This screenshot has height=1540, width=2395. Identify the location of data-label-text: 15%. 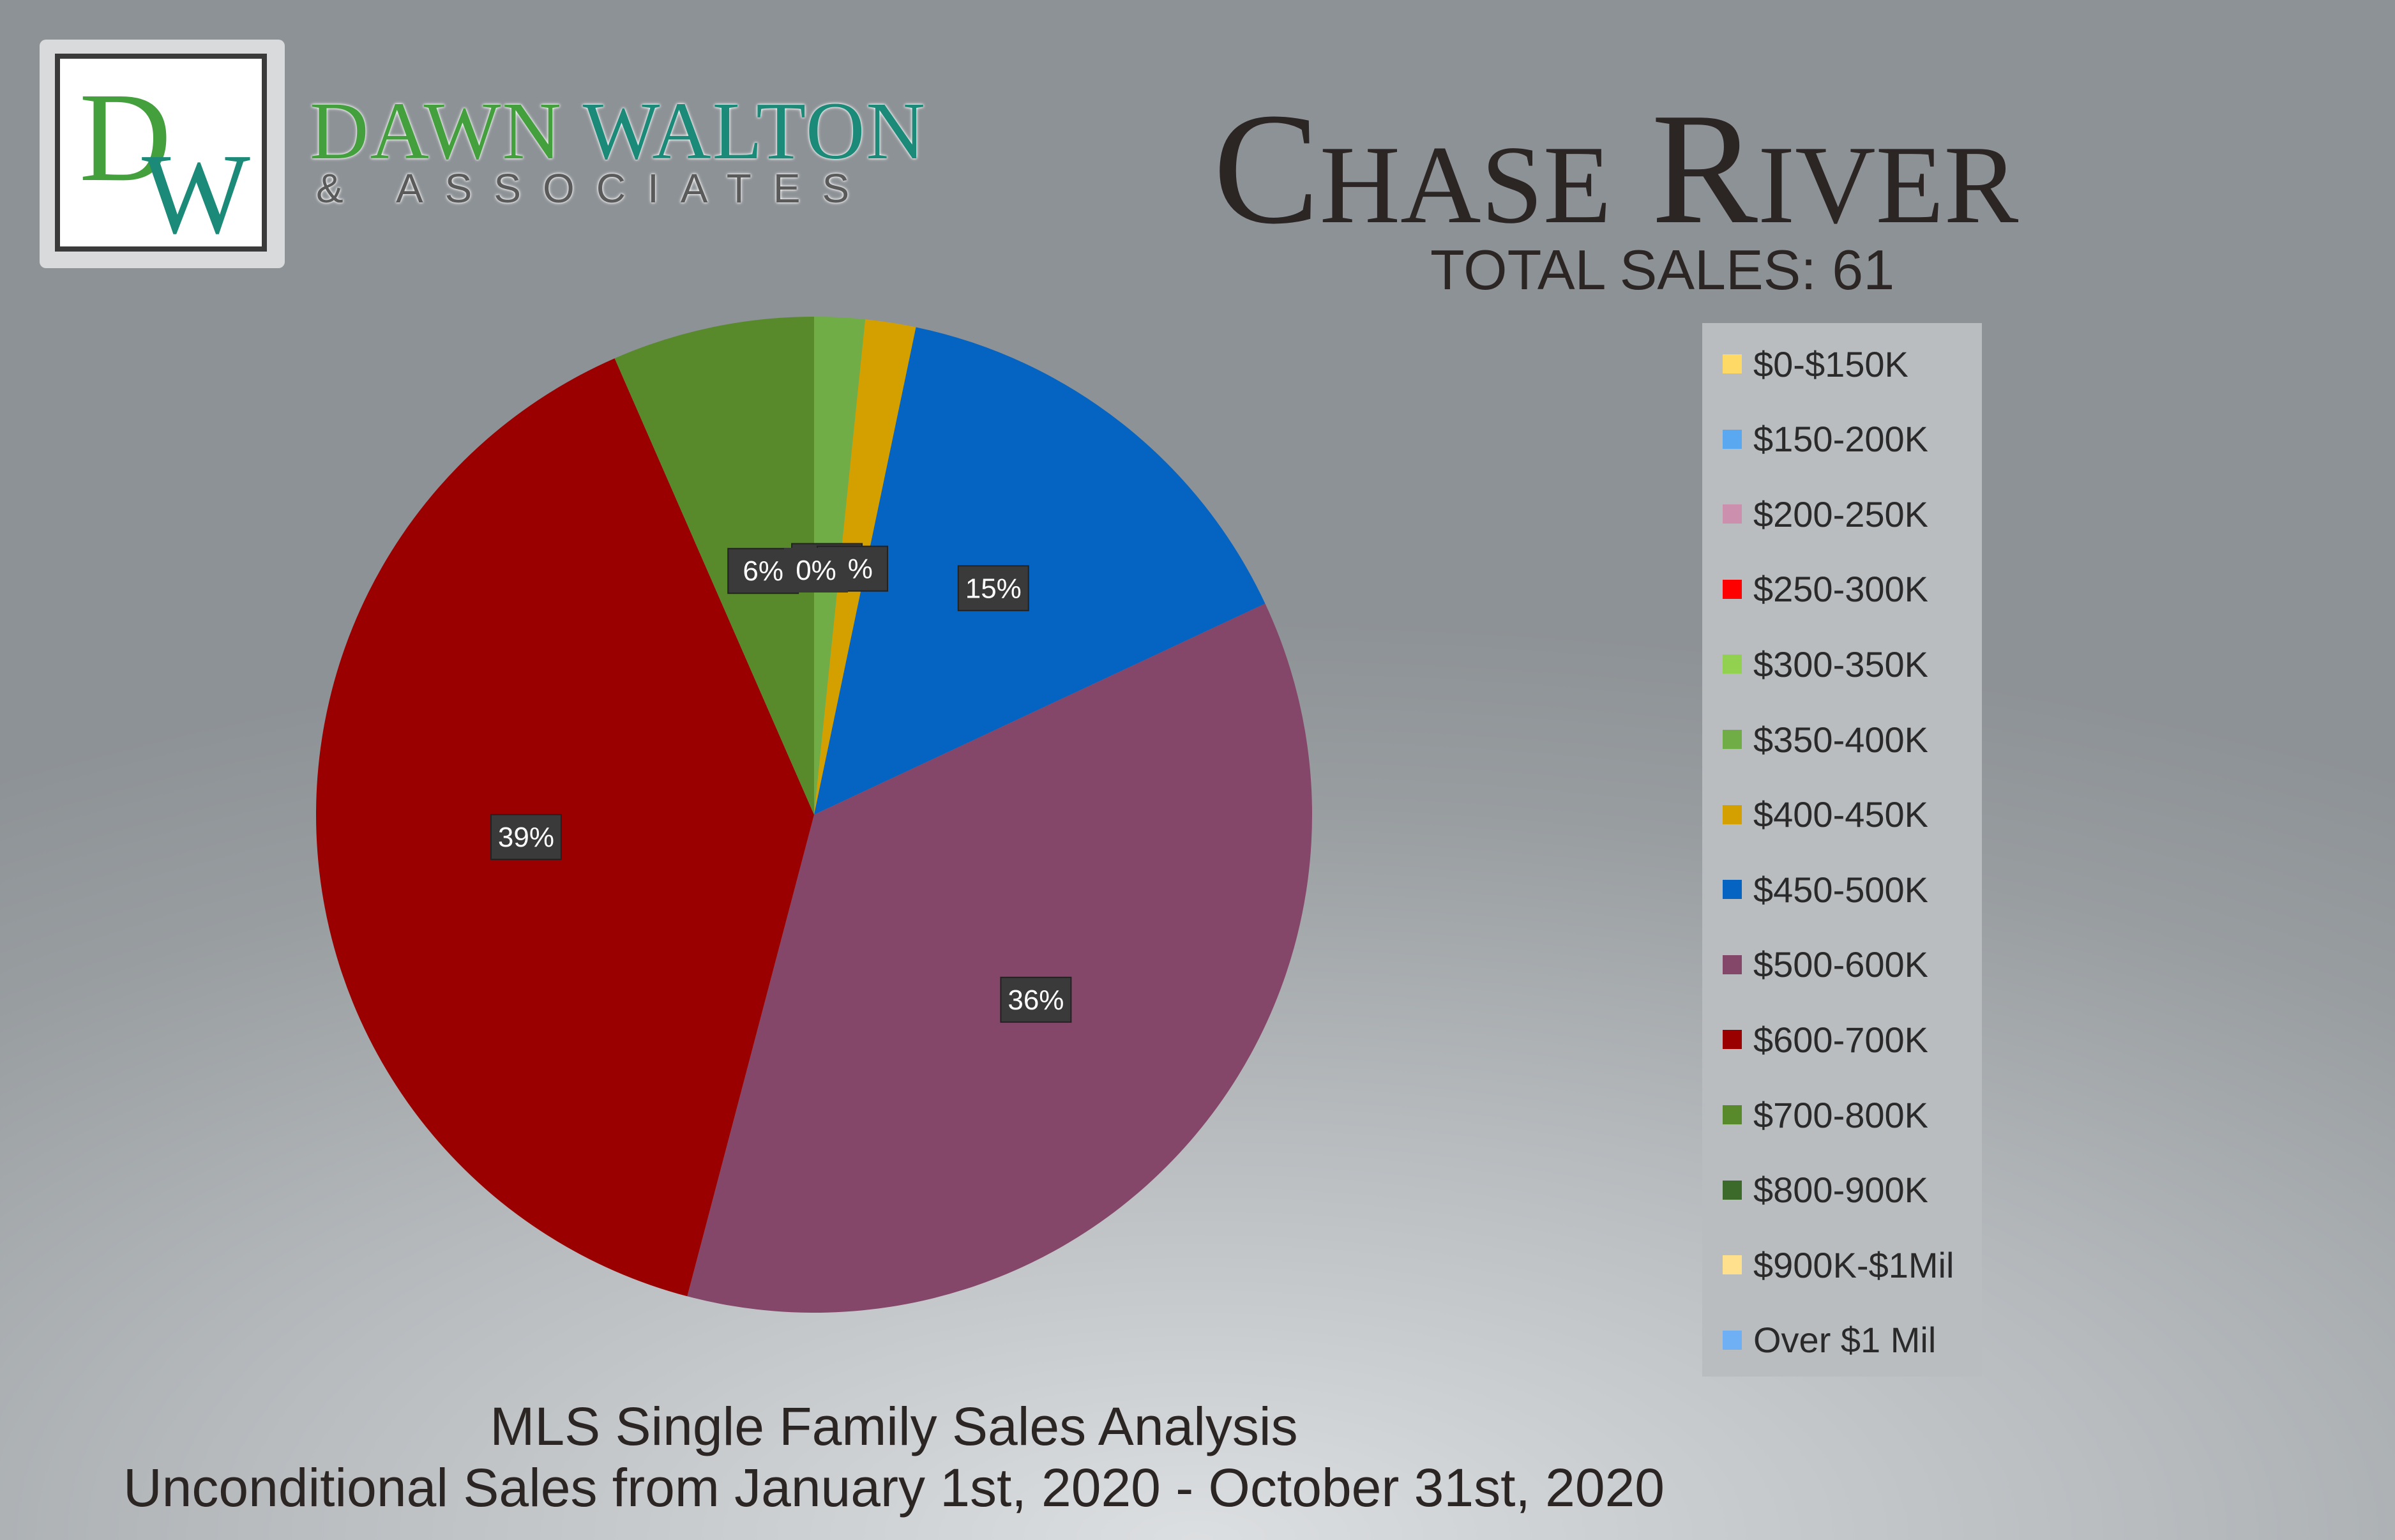
(993, 588).